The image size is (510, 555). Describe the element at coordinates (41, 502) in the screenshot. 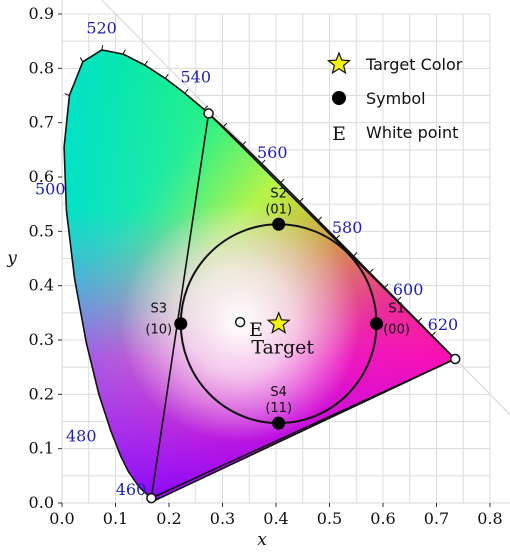

I see `y-tick-label: 0.0` at that location.